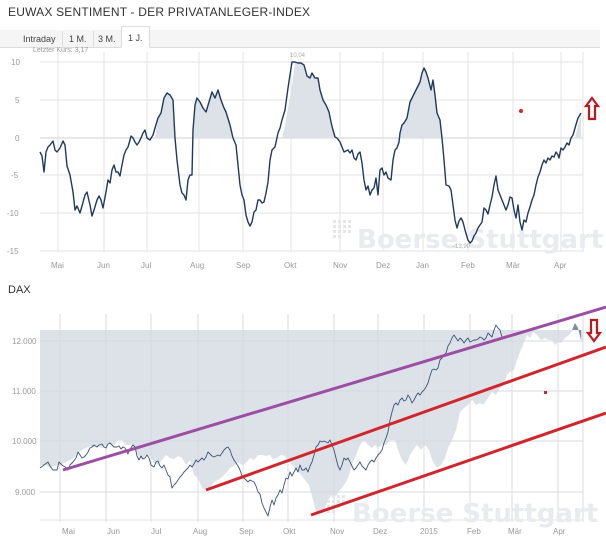 The image size is (606, 541). Describe the element at coordinates (24, 441) in the screenshot. I see `svg-text: 10.000` at that location.